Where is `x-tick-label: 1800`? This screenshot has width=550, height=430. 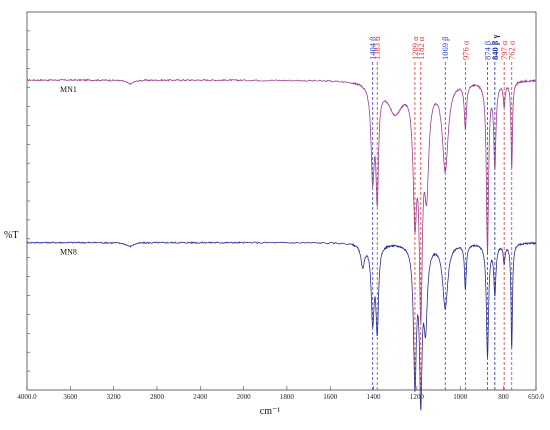
x-tick-label: 1800 is located at coordinates (287, 397).